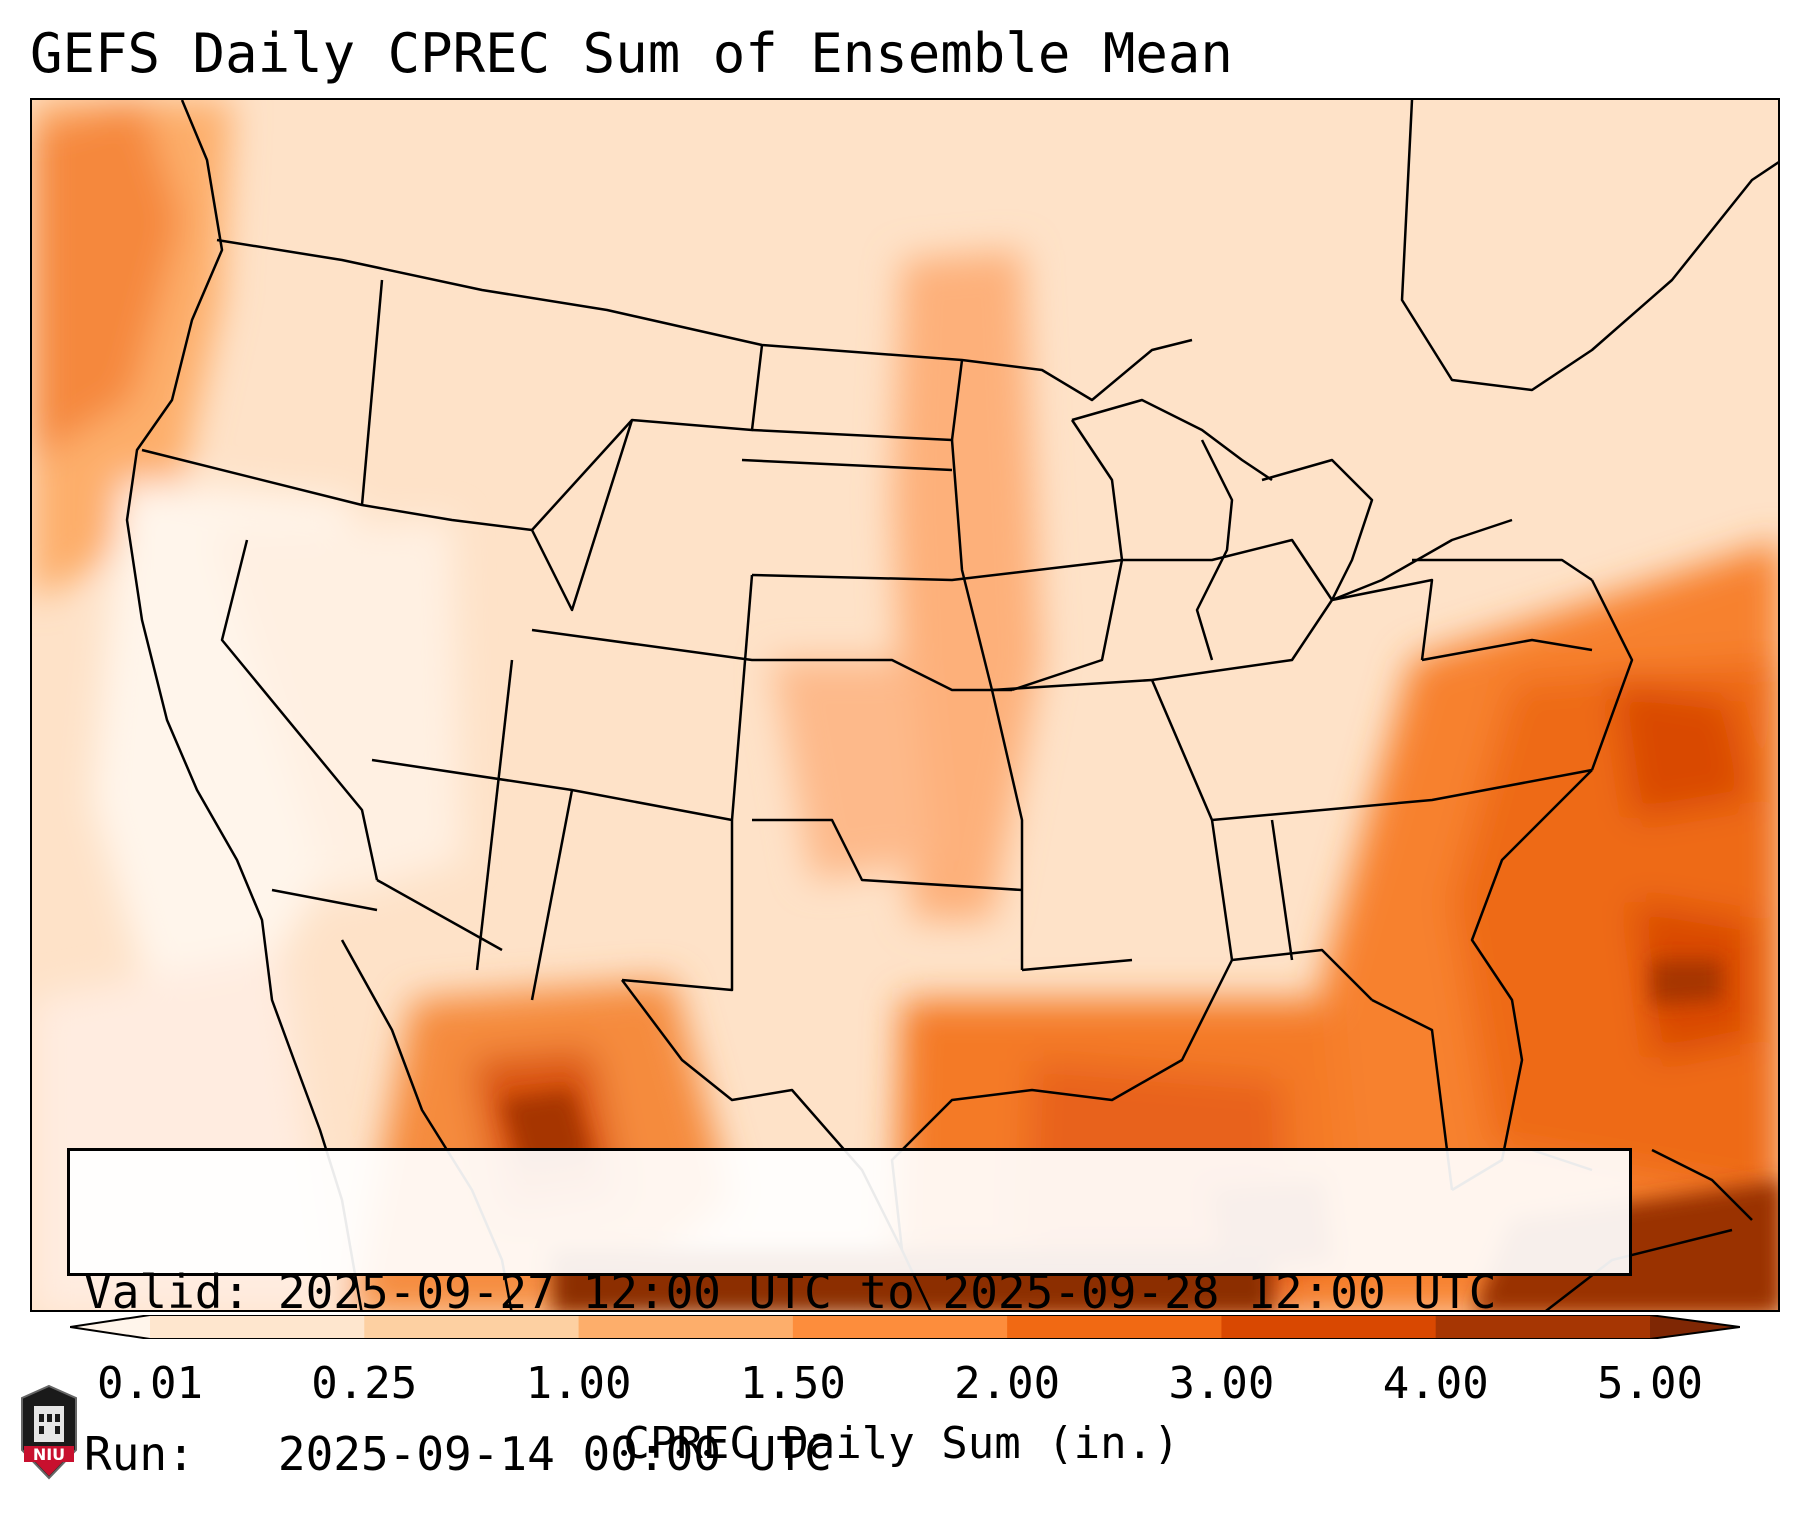  Describe the element at coordinates (1007, 1383) in the screenshot. I see `tick-label: 2.00` at that location.